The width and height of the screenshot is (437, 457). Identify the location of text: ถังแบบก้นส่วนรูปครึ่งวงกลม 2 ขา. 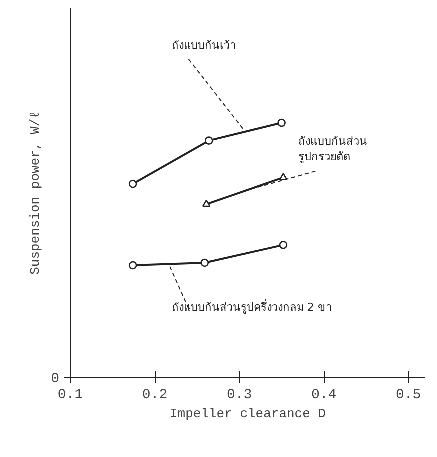
(252, 306).